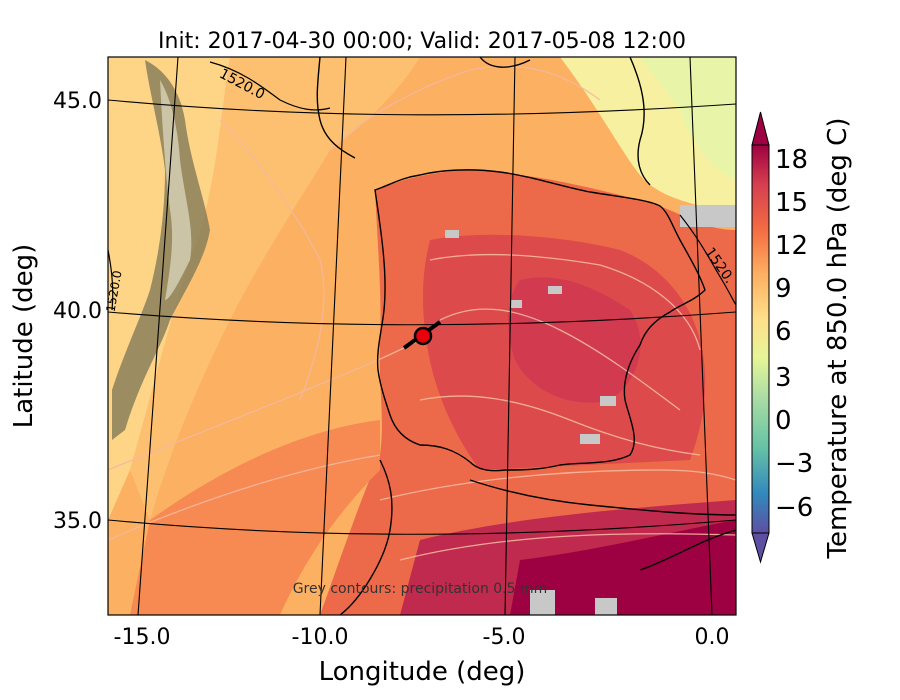  What do you see at coordinates (623, 567) in the screenshot?
I see `africa-hot-region` at bounding box center [623, 567].